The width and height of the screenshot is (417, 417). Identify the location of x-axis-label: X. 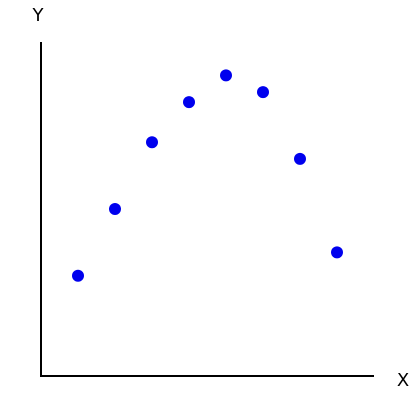
(403, 380).